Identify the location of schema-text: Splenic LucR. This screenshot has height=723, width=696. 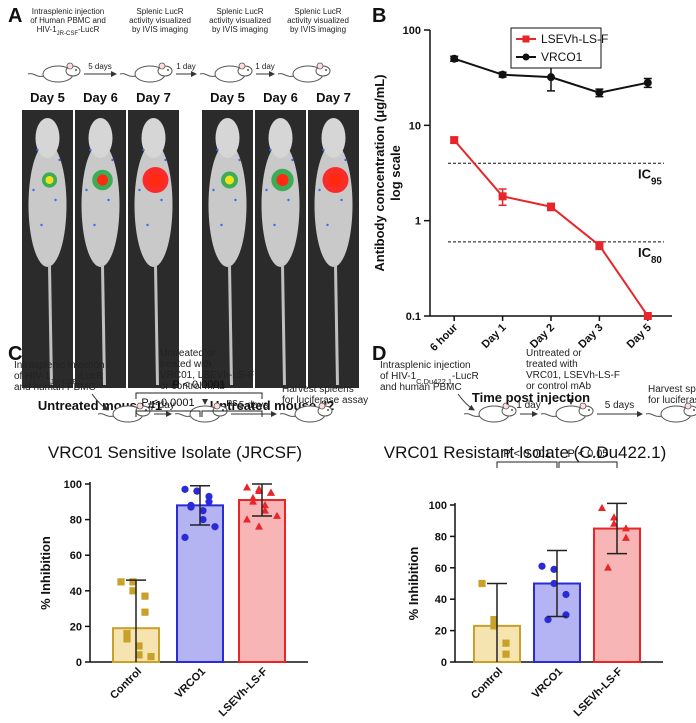
(317, 11).